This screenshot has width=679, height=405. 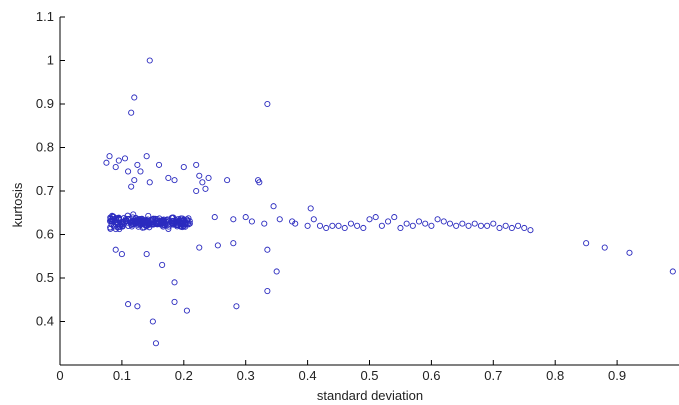 What do you see at coordinates (184, 375) in the screenshot?
I see `x-tick-label: 0.2` at bounding box center [184, 375].